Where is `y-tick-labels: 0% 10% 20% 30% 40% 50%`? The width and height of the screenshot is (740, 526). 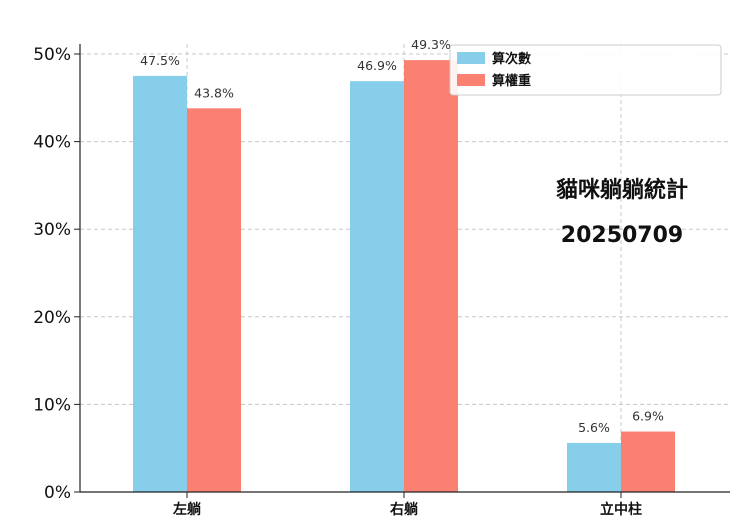 y-tick-labels: 0% 10% 20% 30% 40% 50% is located at coordinates (52, 274).